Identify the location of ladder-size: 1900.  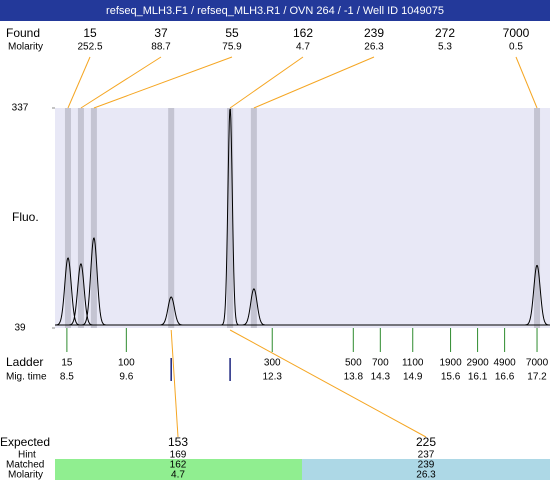
(450, 363).